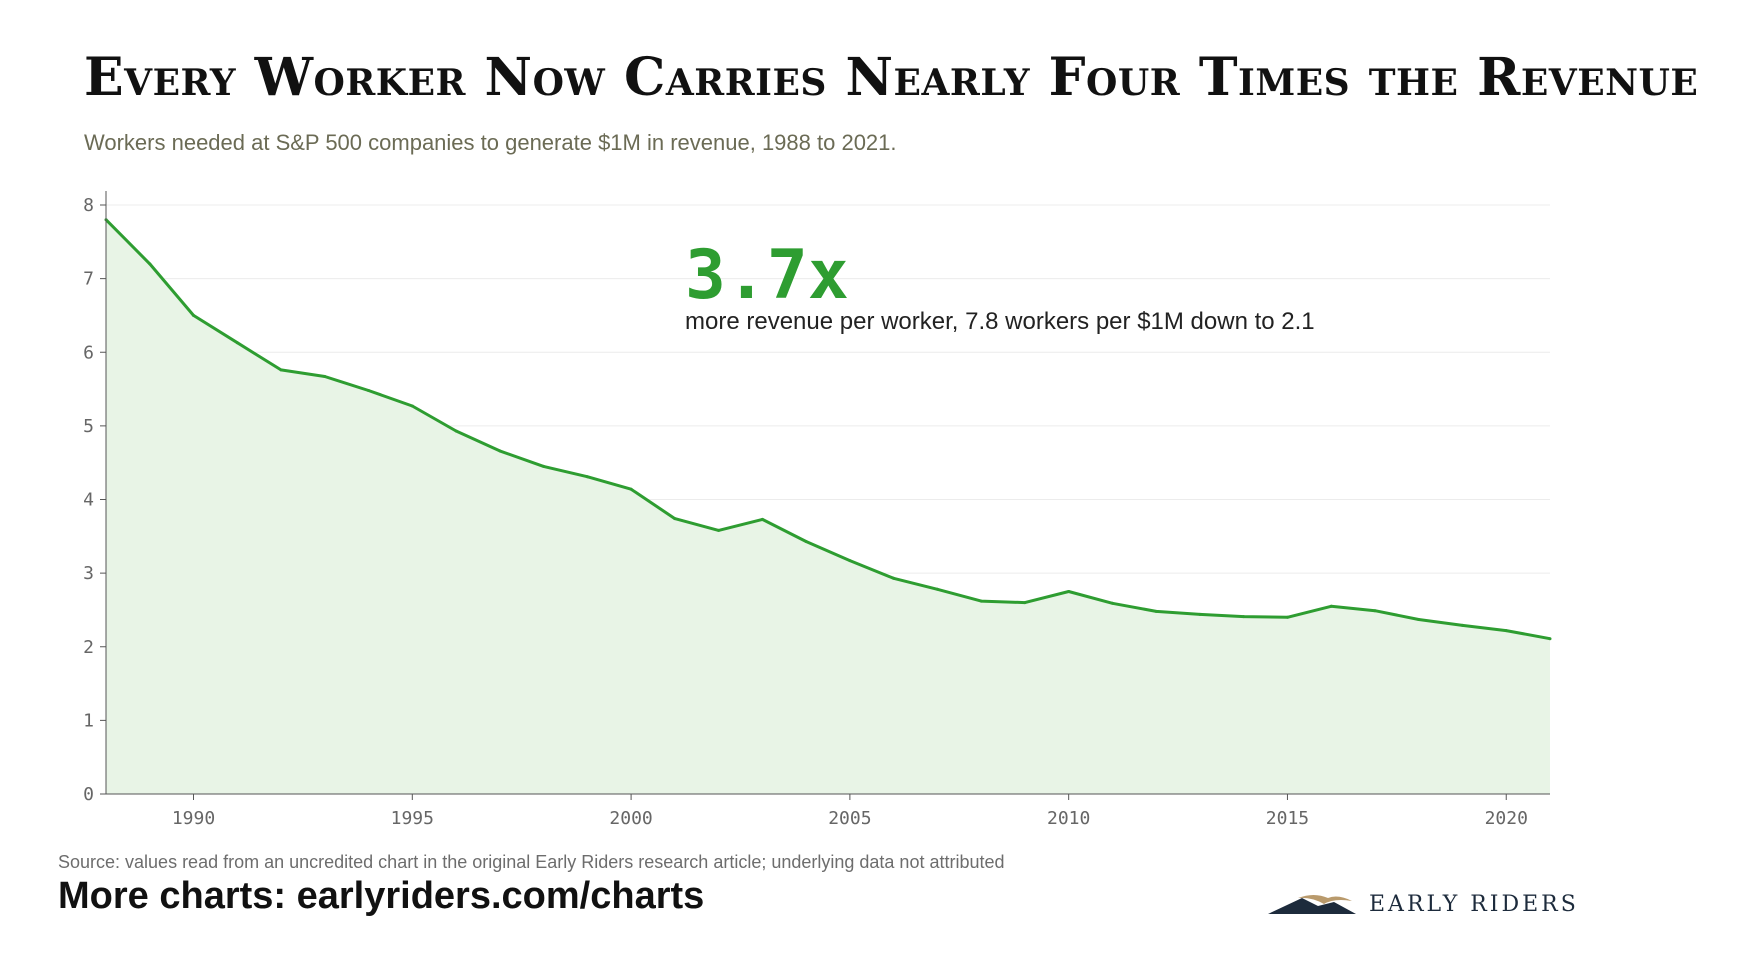 The height and width of the screenshot is (968, 1749). I want to click on brand-name: EARLY RIDERS, so click(1474, 904).